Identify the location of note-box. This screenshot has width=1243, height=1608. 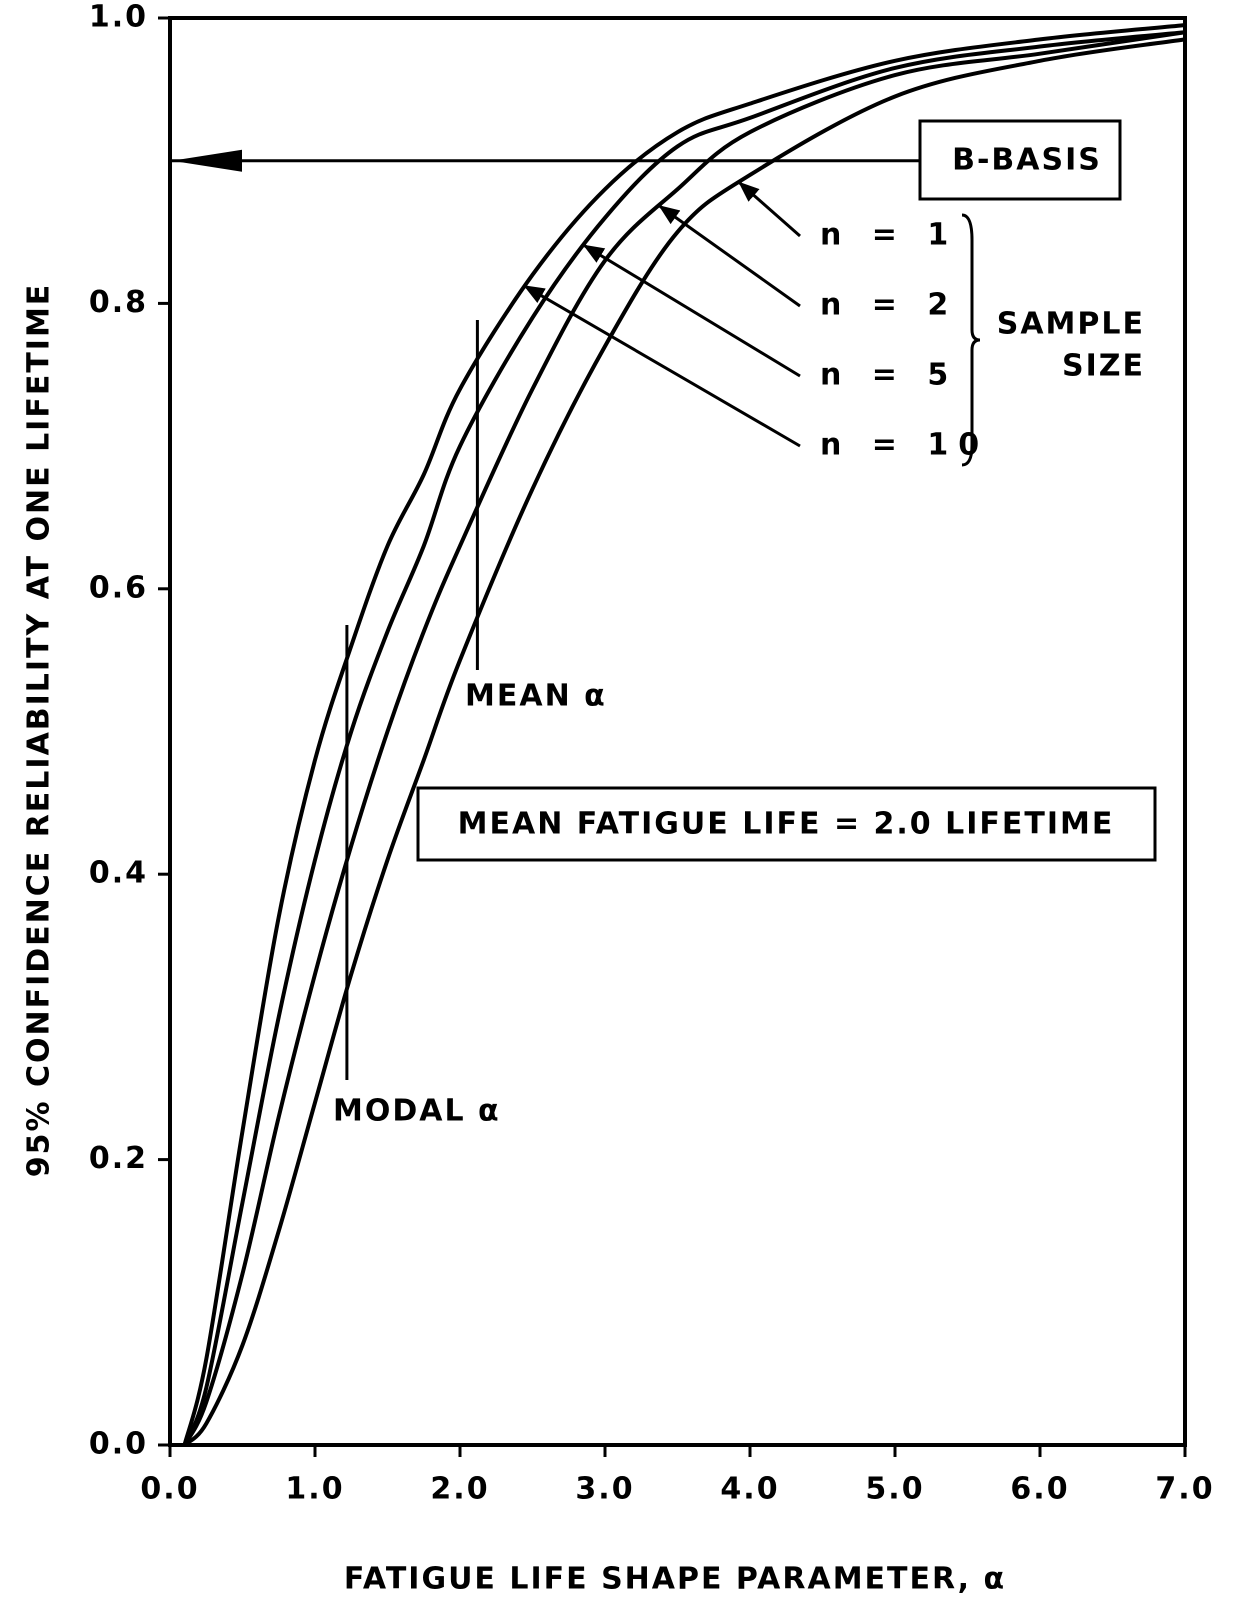
(786, 824).